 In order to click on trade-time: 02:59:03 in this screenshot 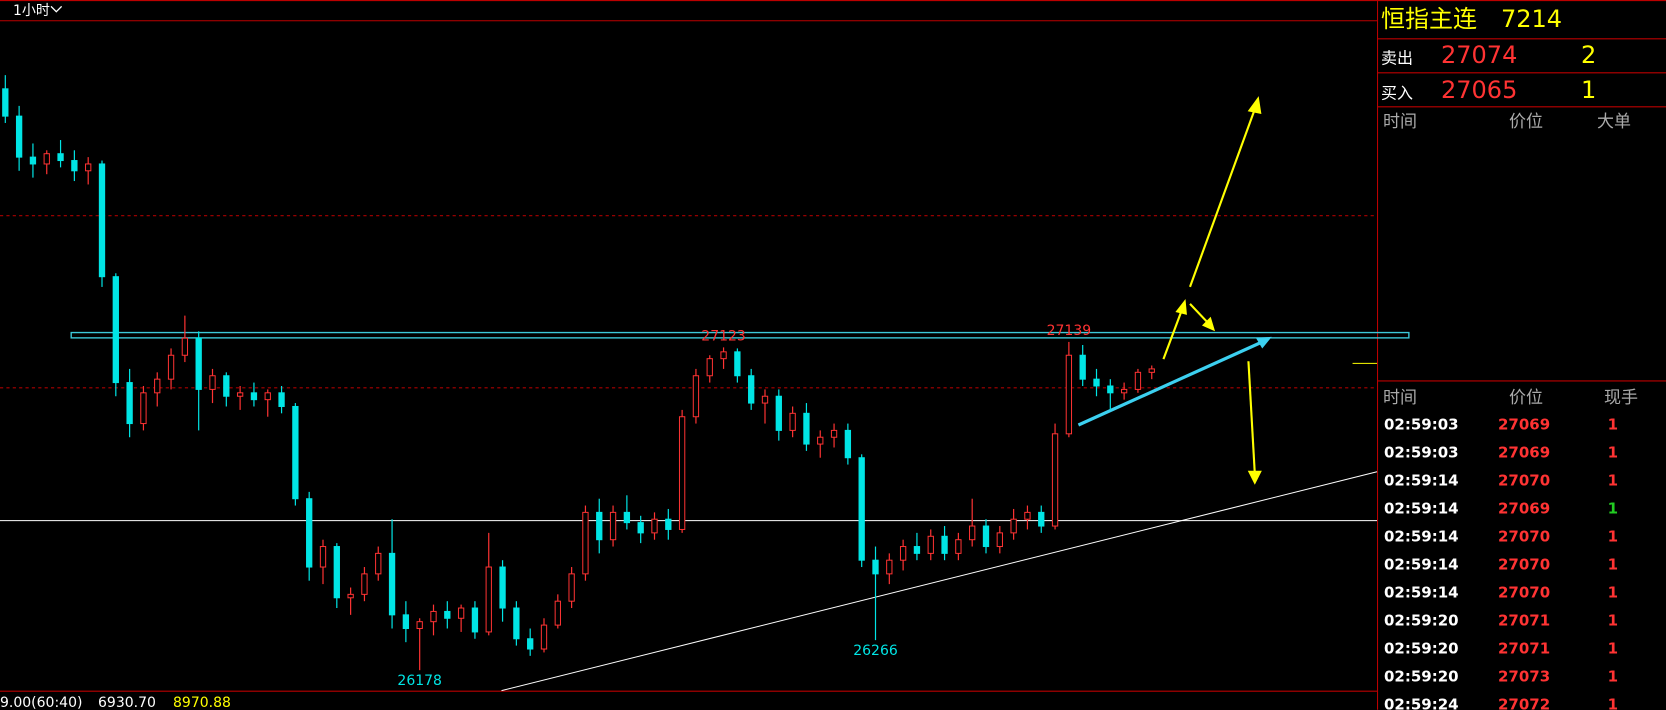, I will do `click(1421, 453)`.